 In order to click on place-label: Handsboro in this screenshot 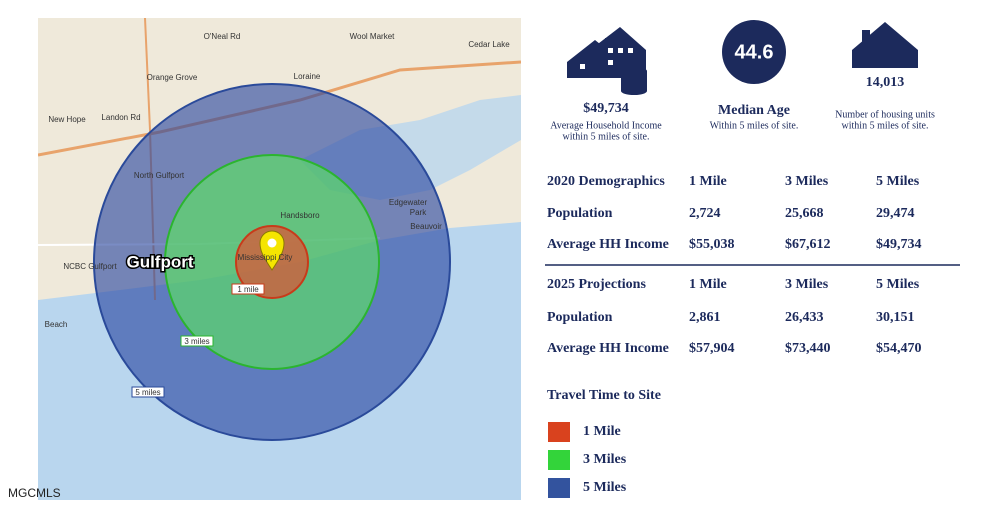, I will do `click(300, 215)`.